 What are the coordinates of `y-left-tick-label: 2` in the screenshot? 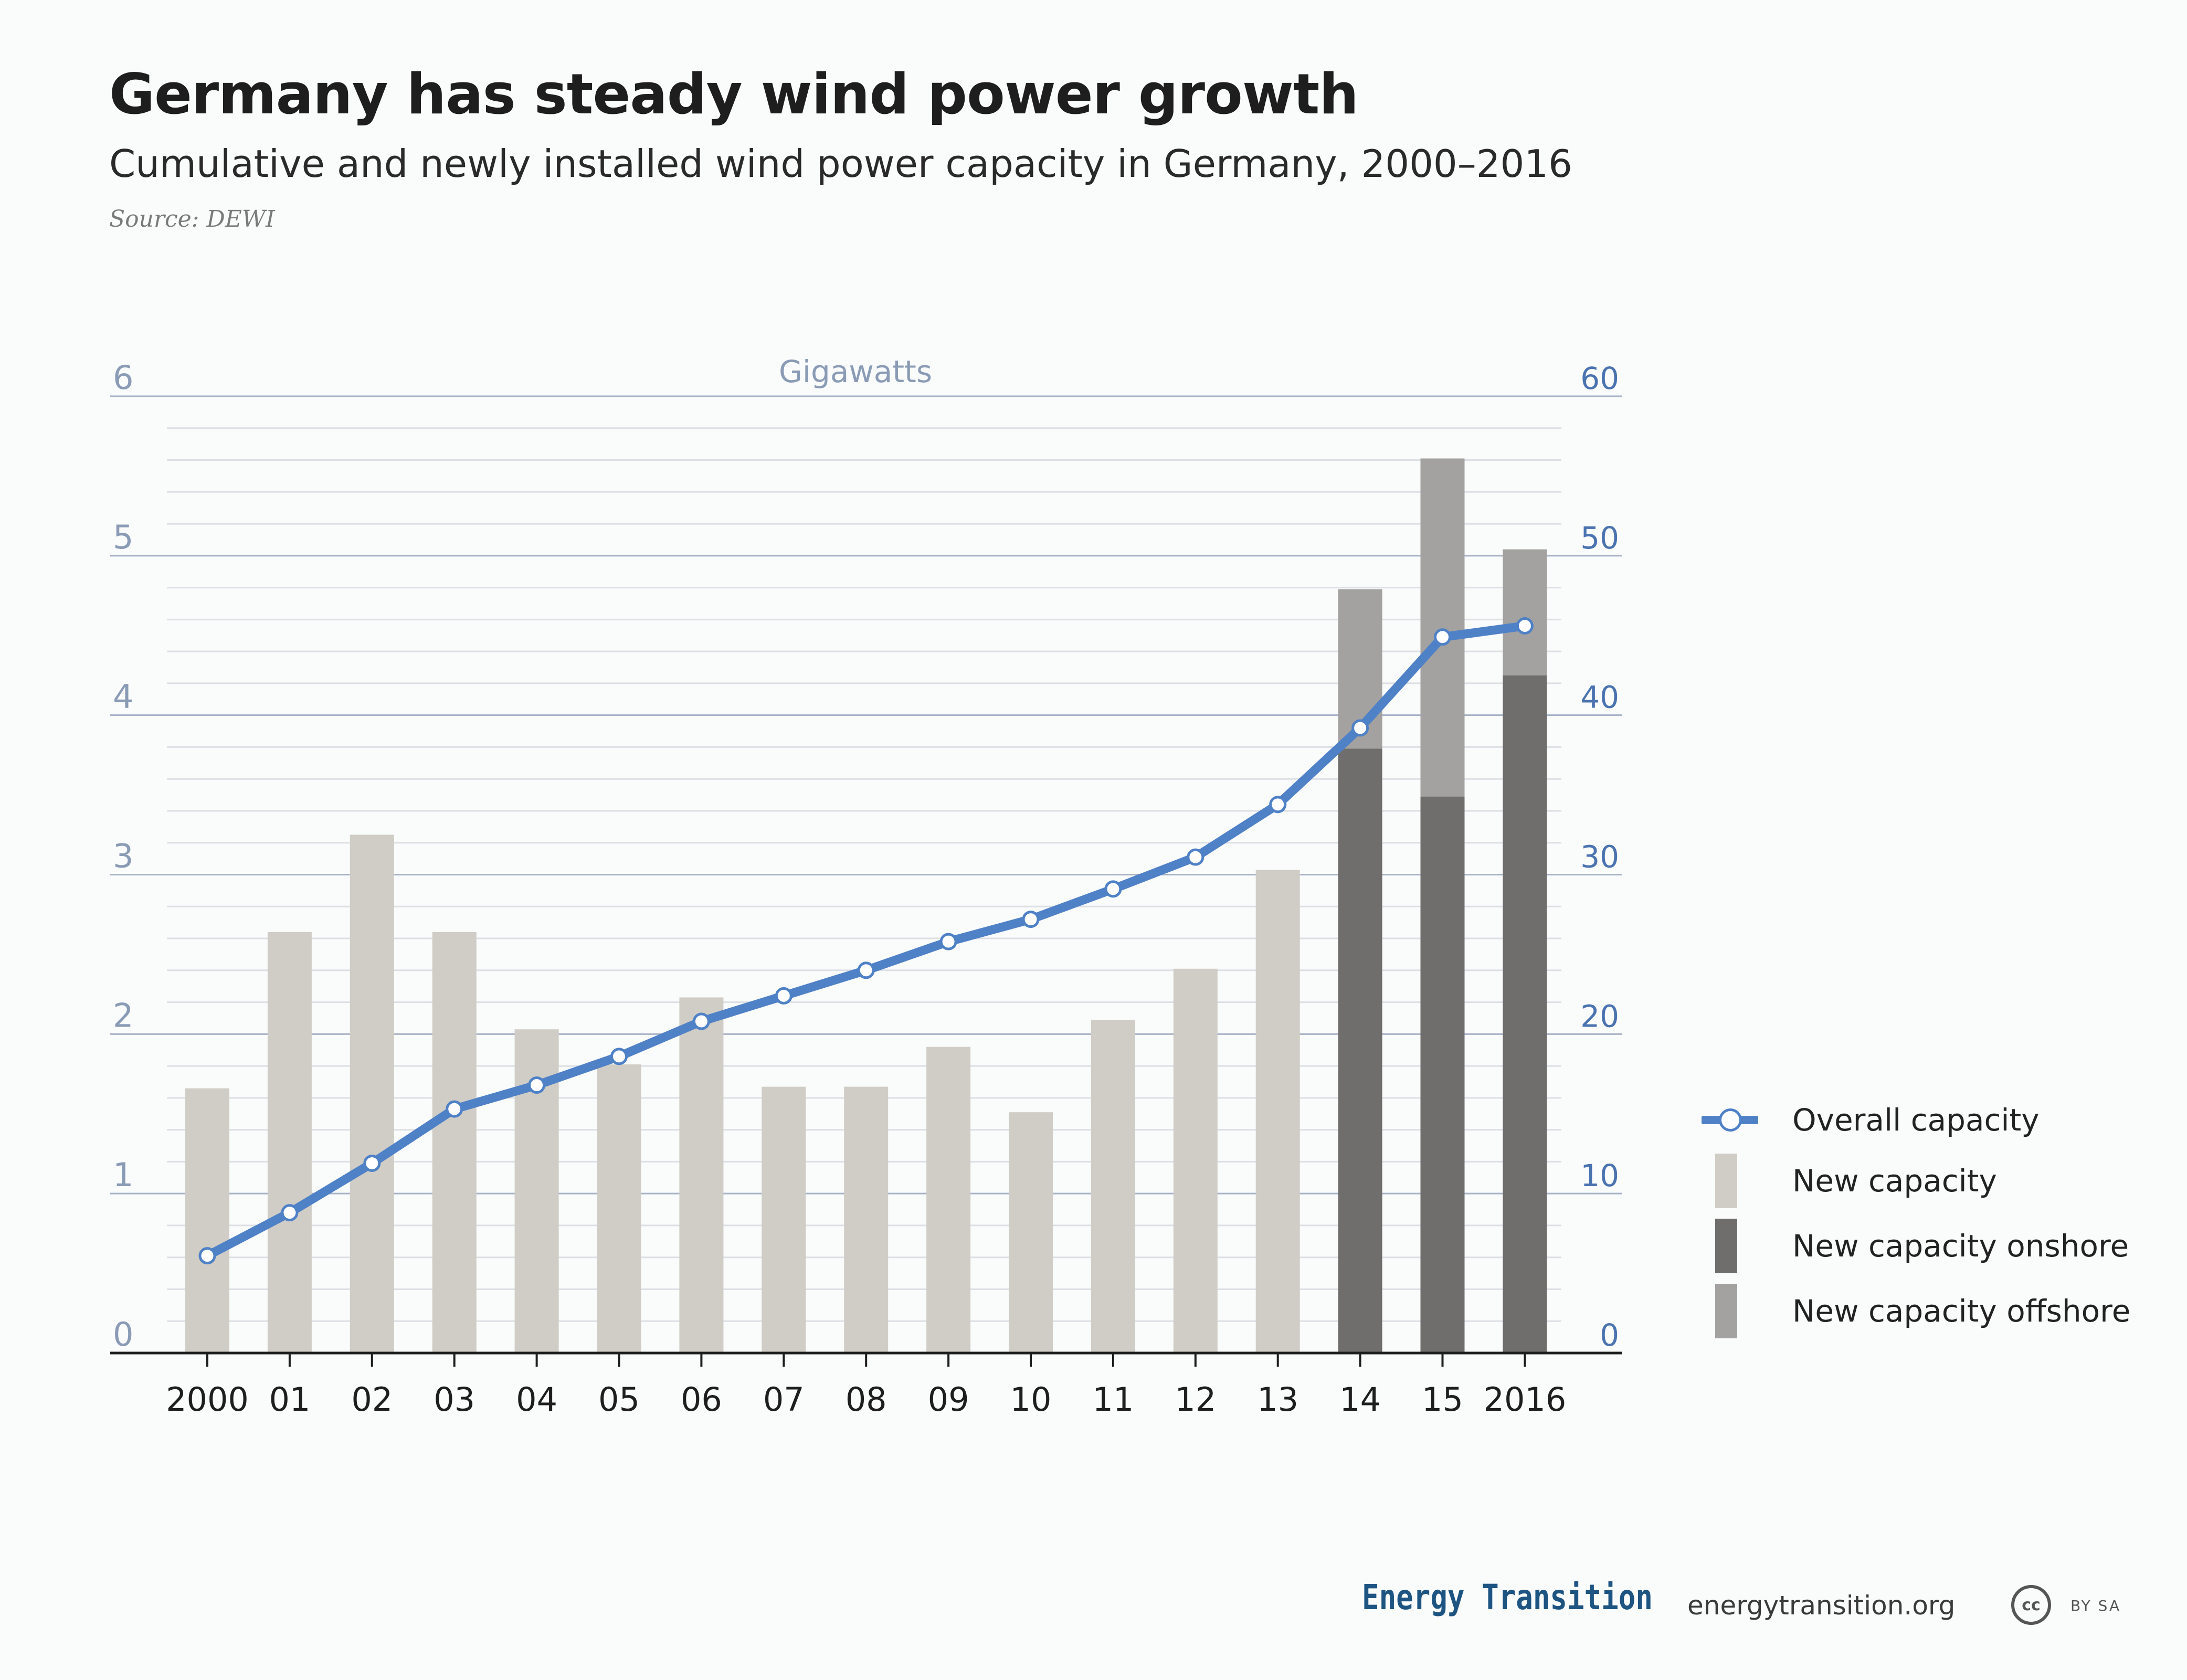 It's located at (123, 1015).